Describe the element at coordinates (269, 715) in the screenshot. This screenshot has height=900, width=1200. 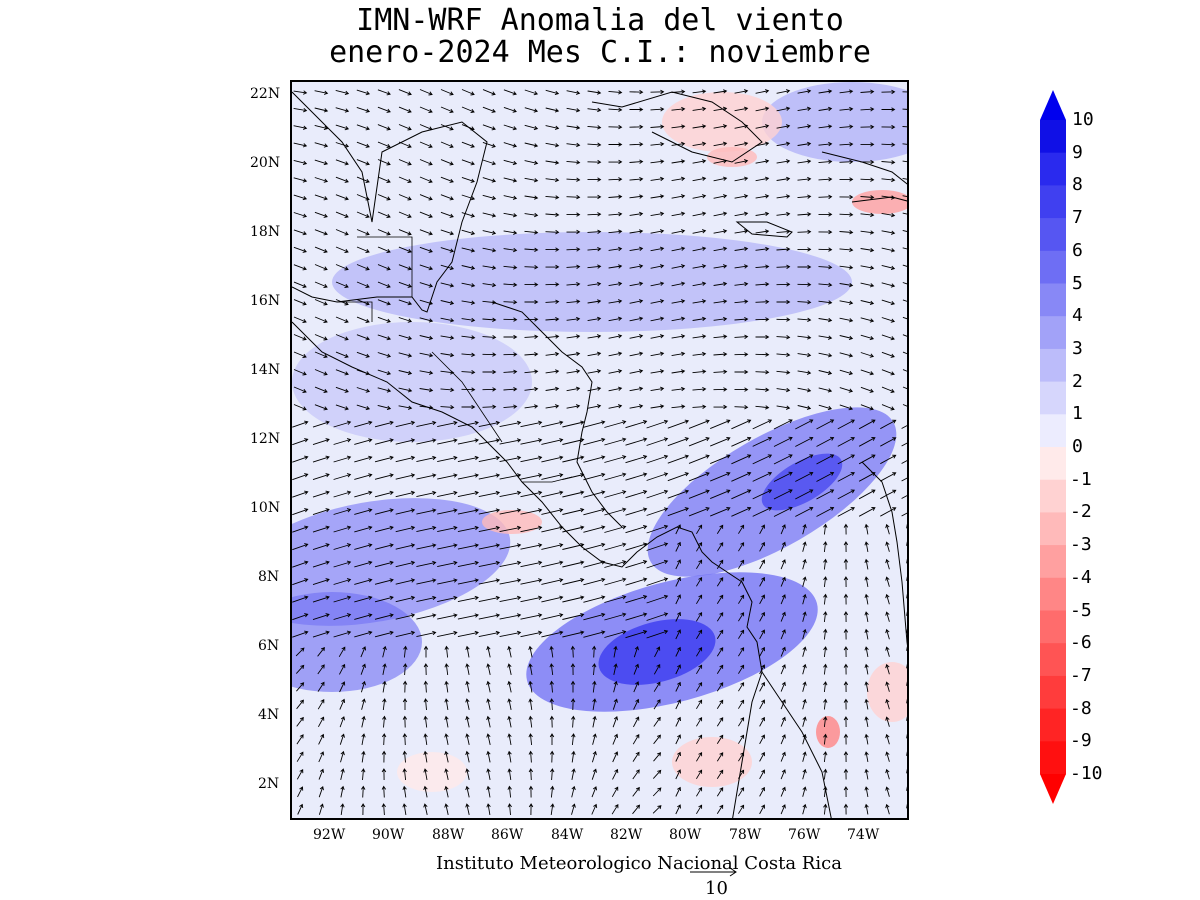
I see `lat-tick-label: 4N` at that location.